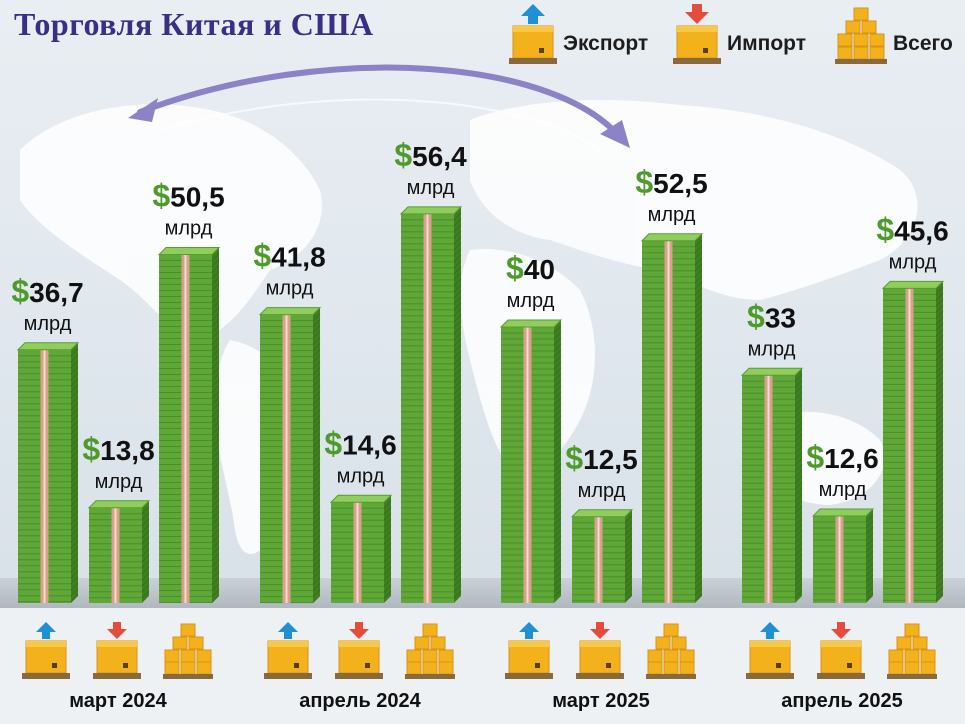  I want to click on value-label: $50,5, so click(188, 196).